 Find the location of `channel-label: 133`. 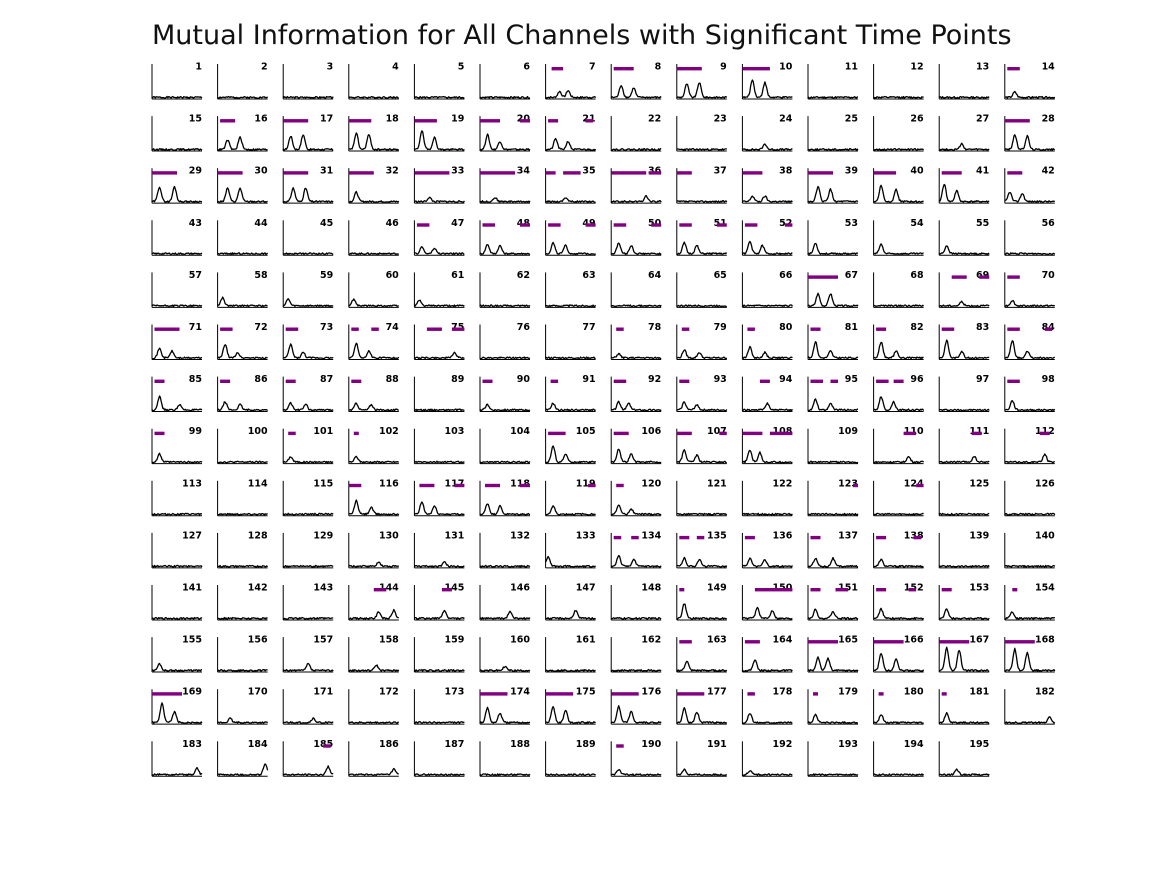

channel-label: 133 is located at coordinates (586, 535).